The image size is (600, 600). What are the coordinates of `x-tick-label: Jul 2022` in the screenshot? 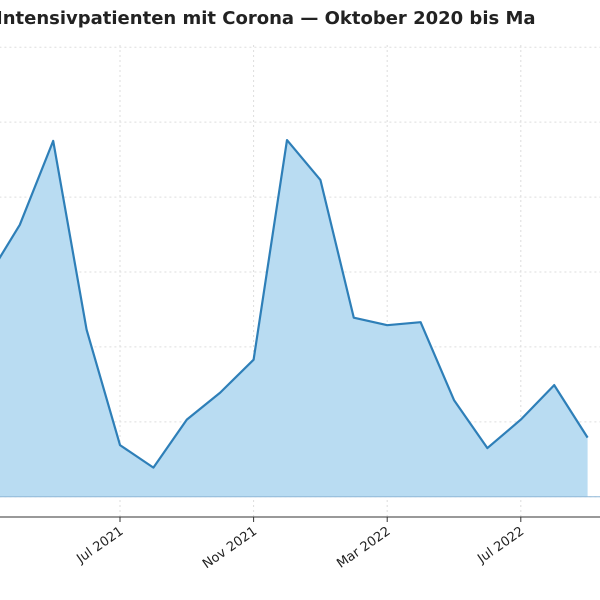 It's located at (500, 545).